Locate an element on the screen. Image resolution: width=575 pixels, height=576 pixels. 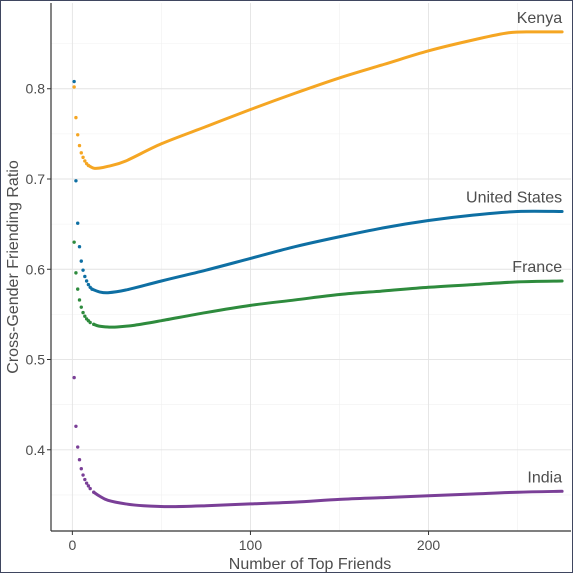
y-tick-label: 0.6 is located at coordinates (36, 269).